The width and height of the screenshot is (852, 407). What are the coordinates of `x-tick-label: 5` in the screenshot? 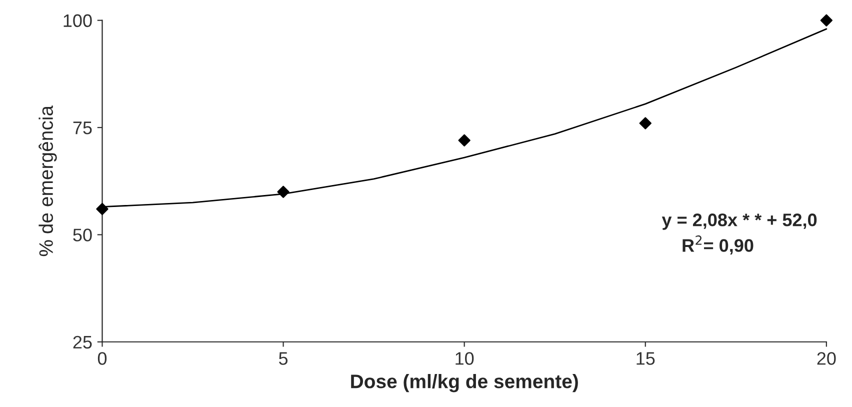 It's located at (283, 358).